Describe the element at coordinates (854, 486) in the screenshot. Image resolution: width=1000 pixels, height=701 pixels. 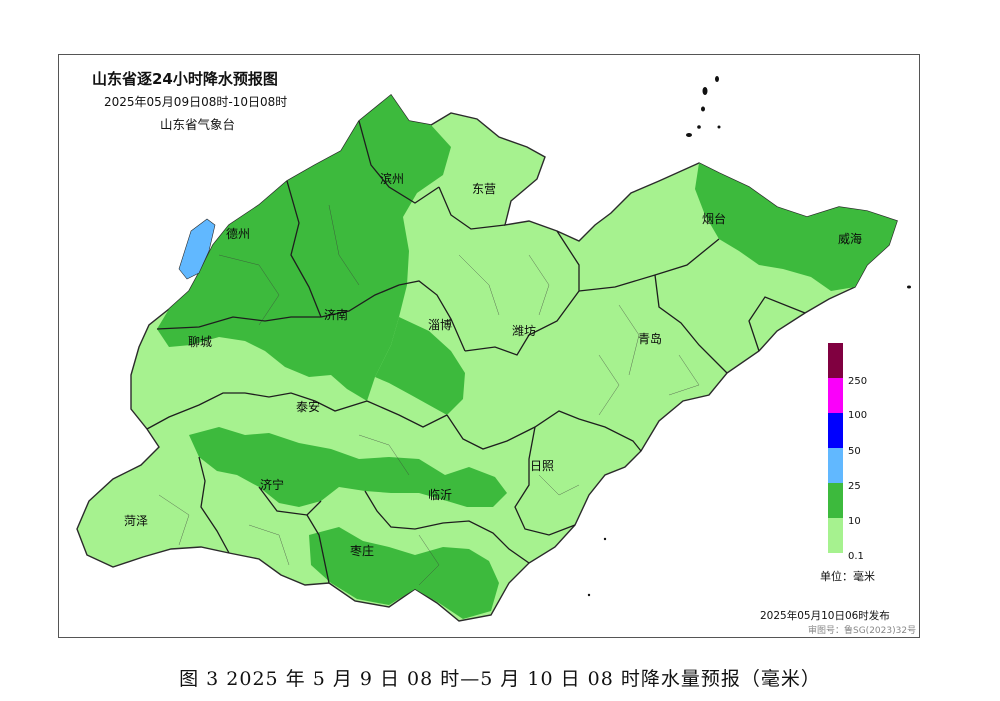
I see `legend-label-25: 25` at that location.